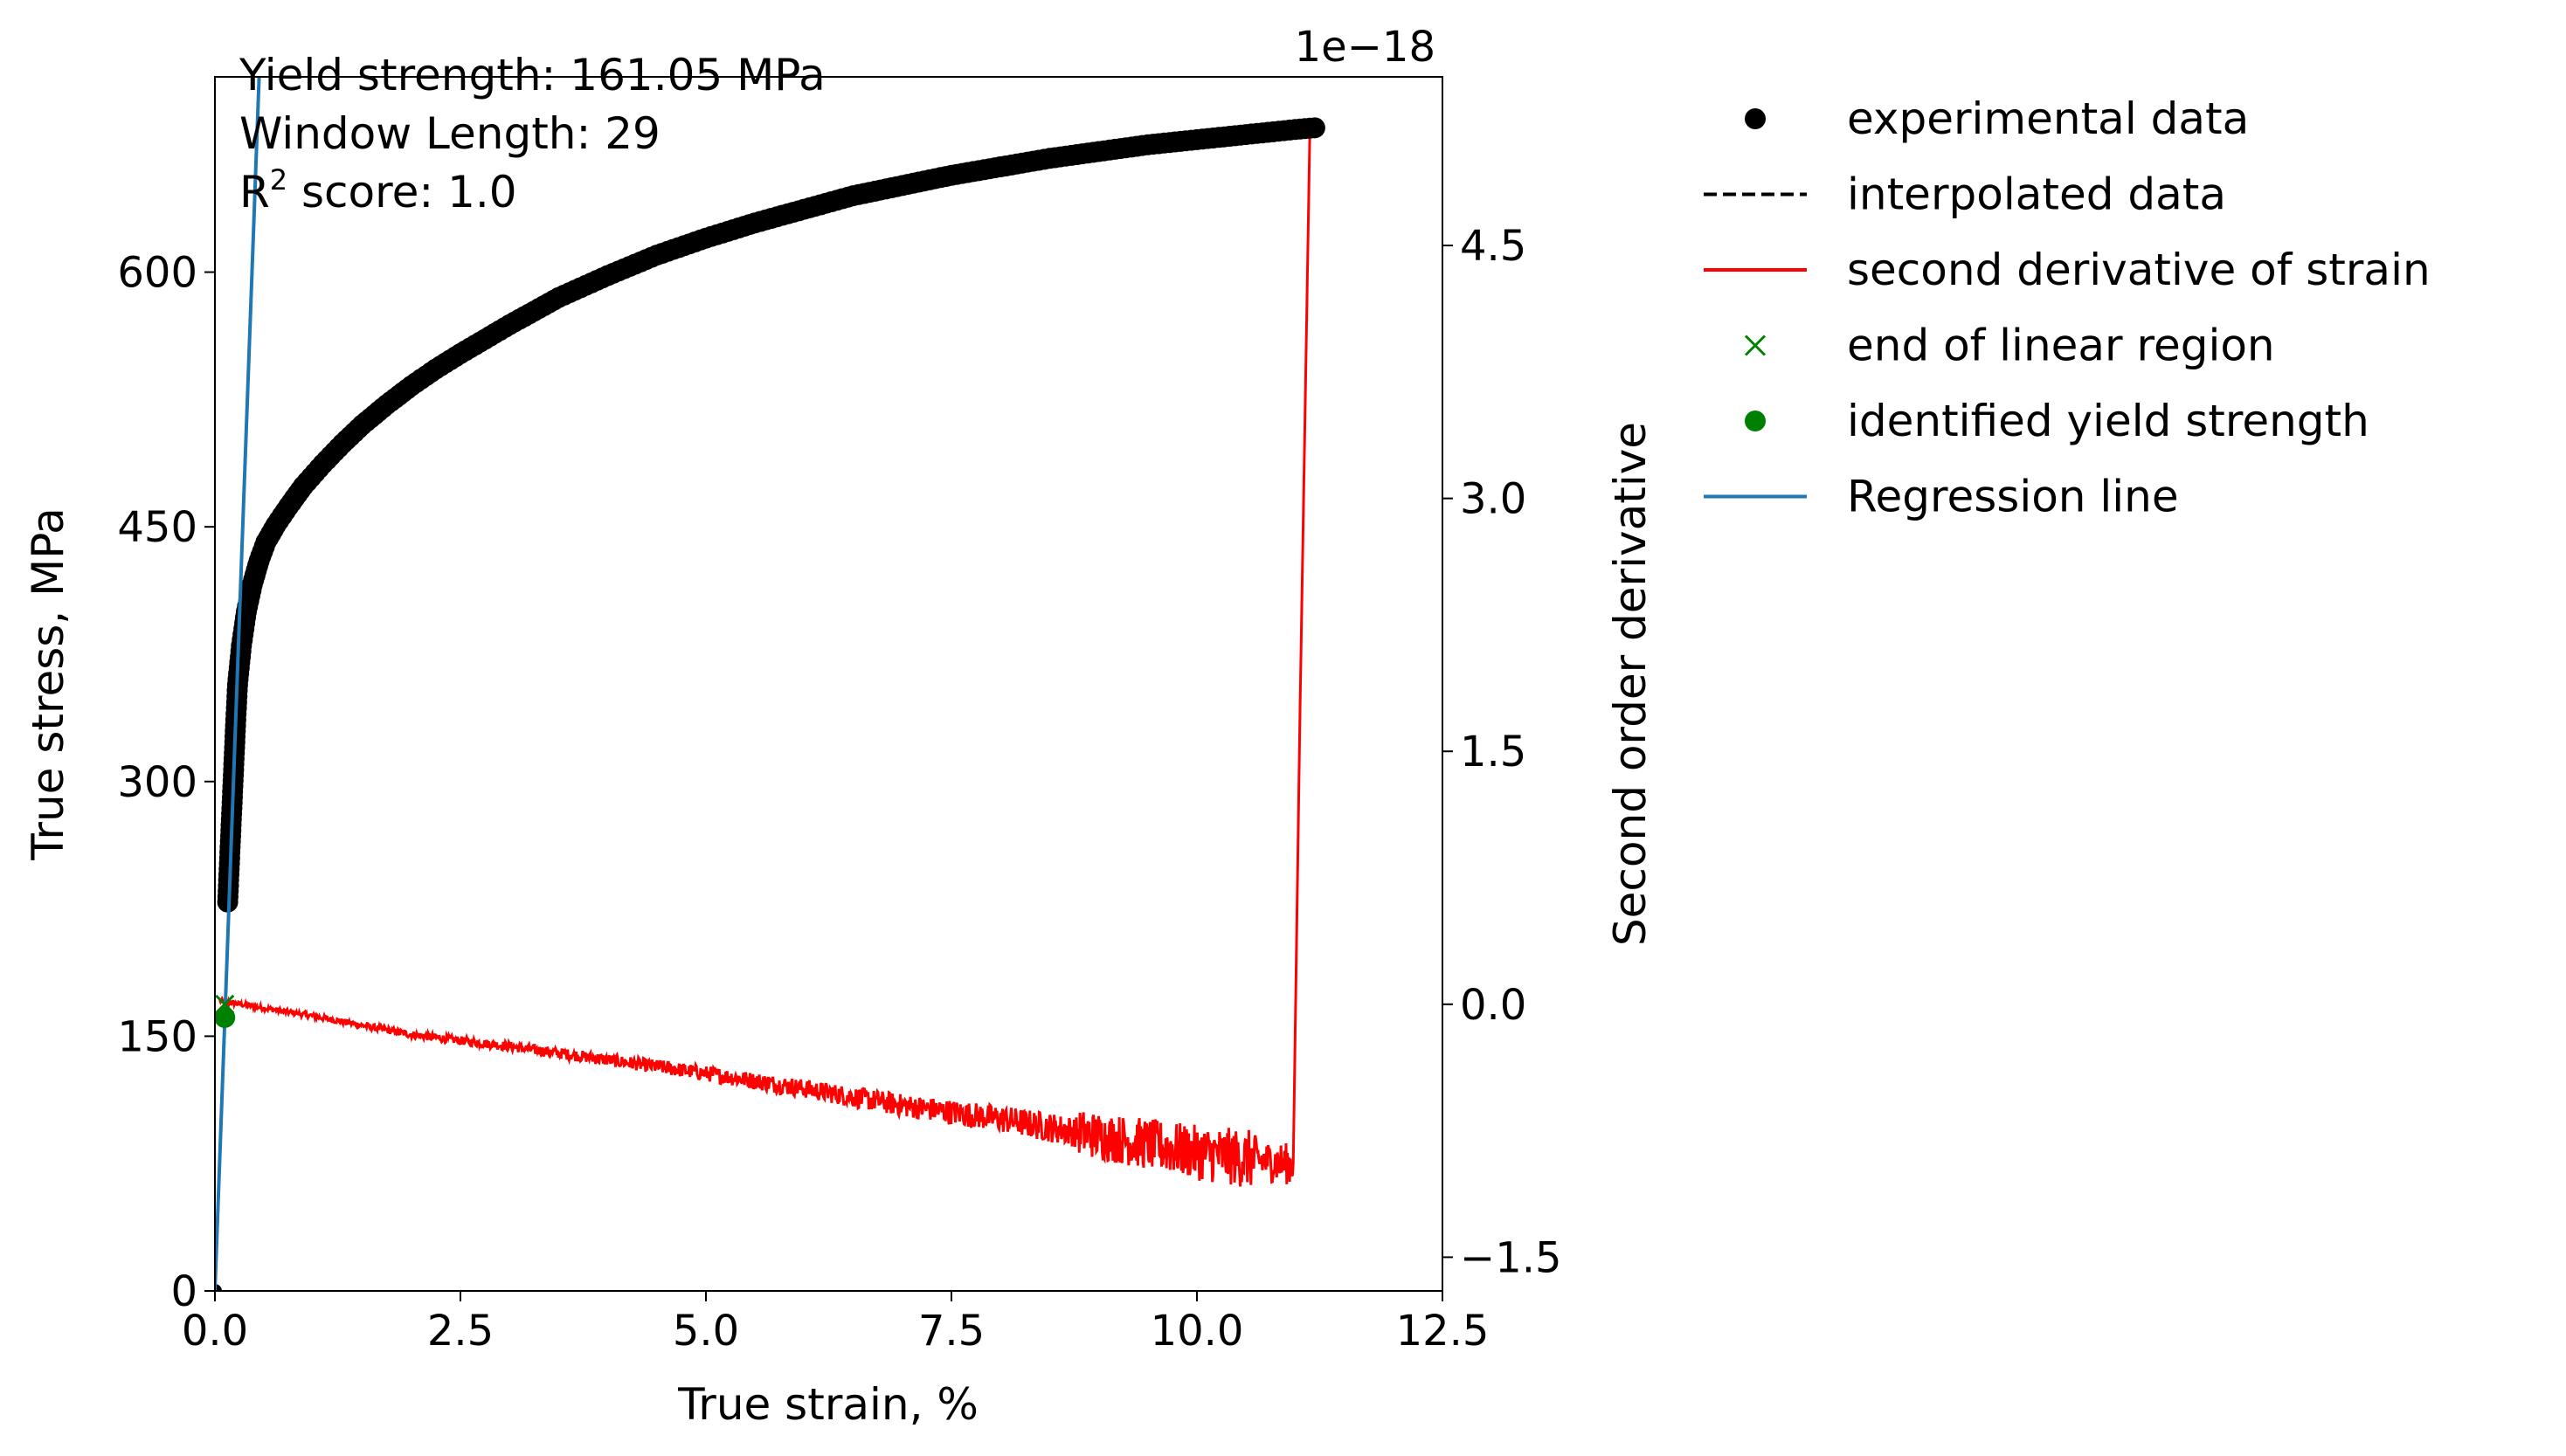 The width and height of the screenshot is (2566, 1456). What do you see at coordinates (157, 527) in the screenshot?
I see `y-tick-label: 450` at bounding box center [157, 527].